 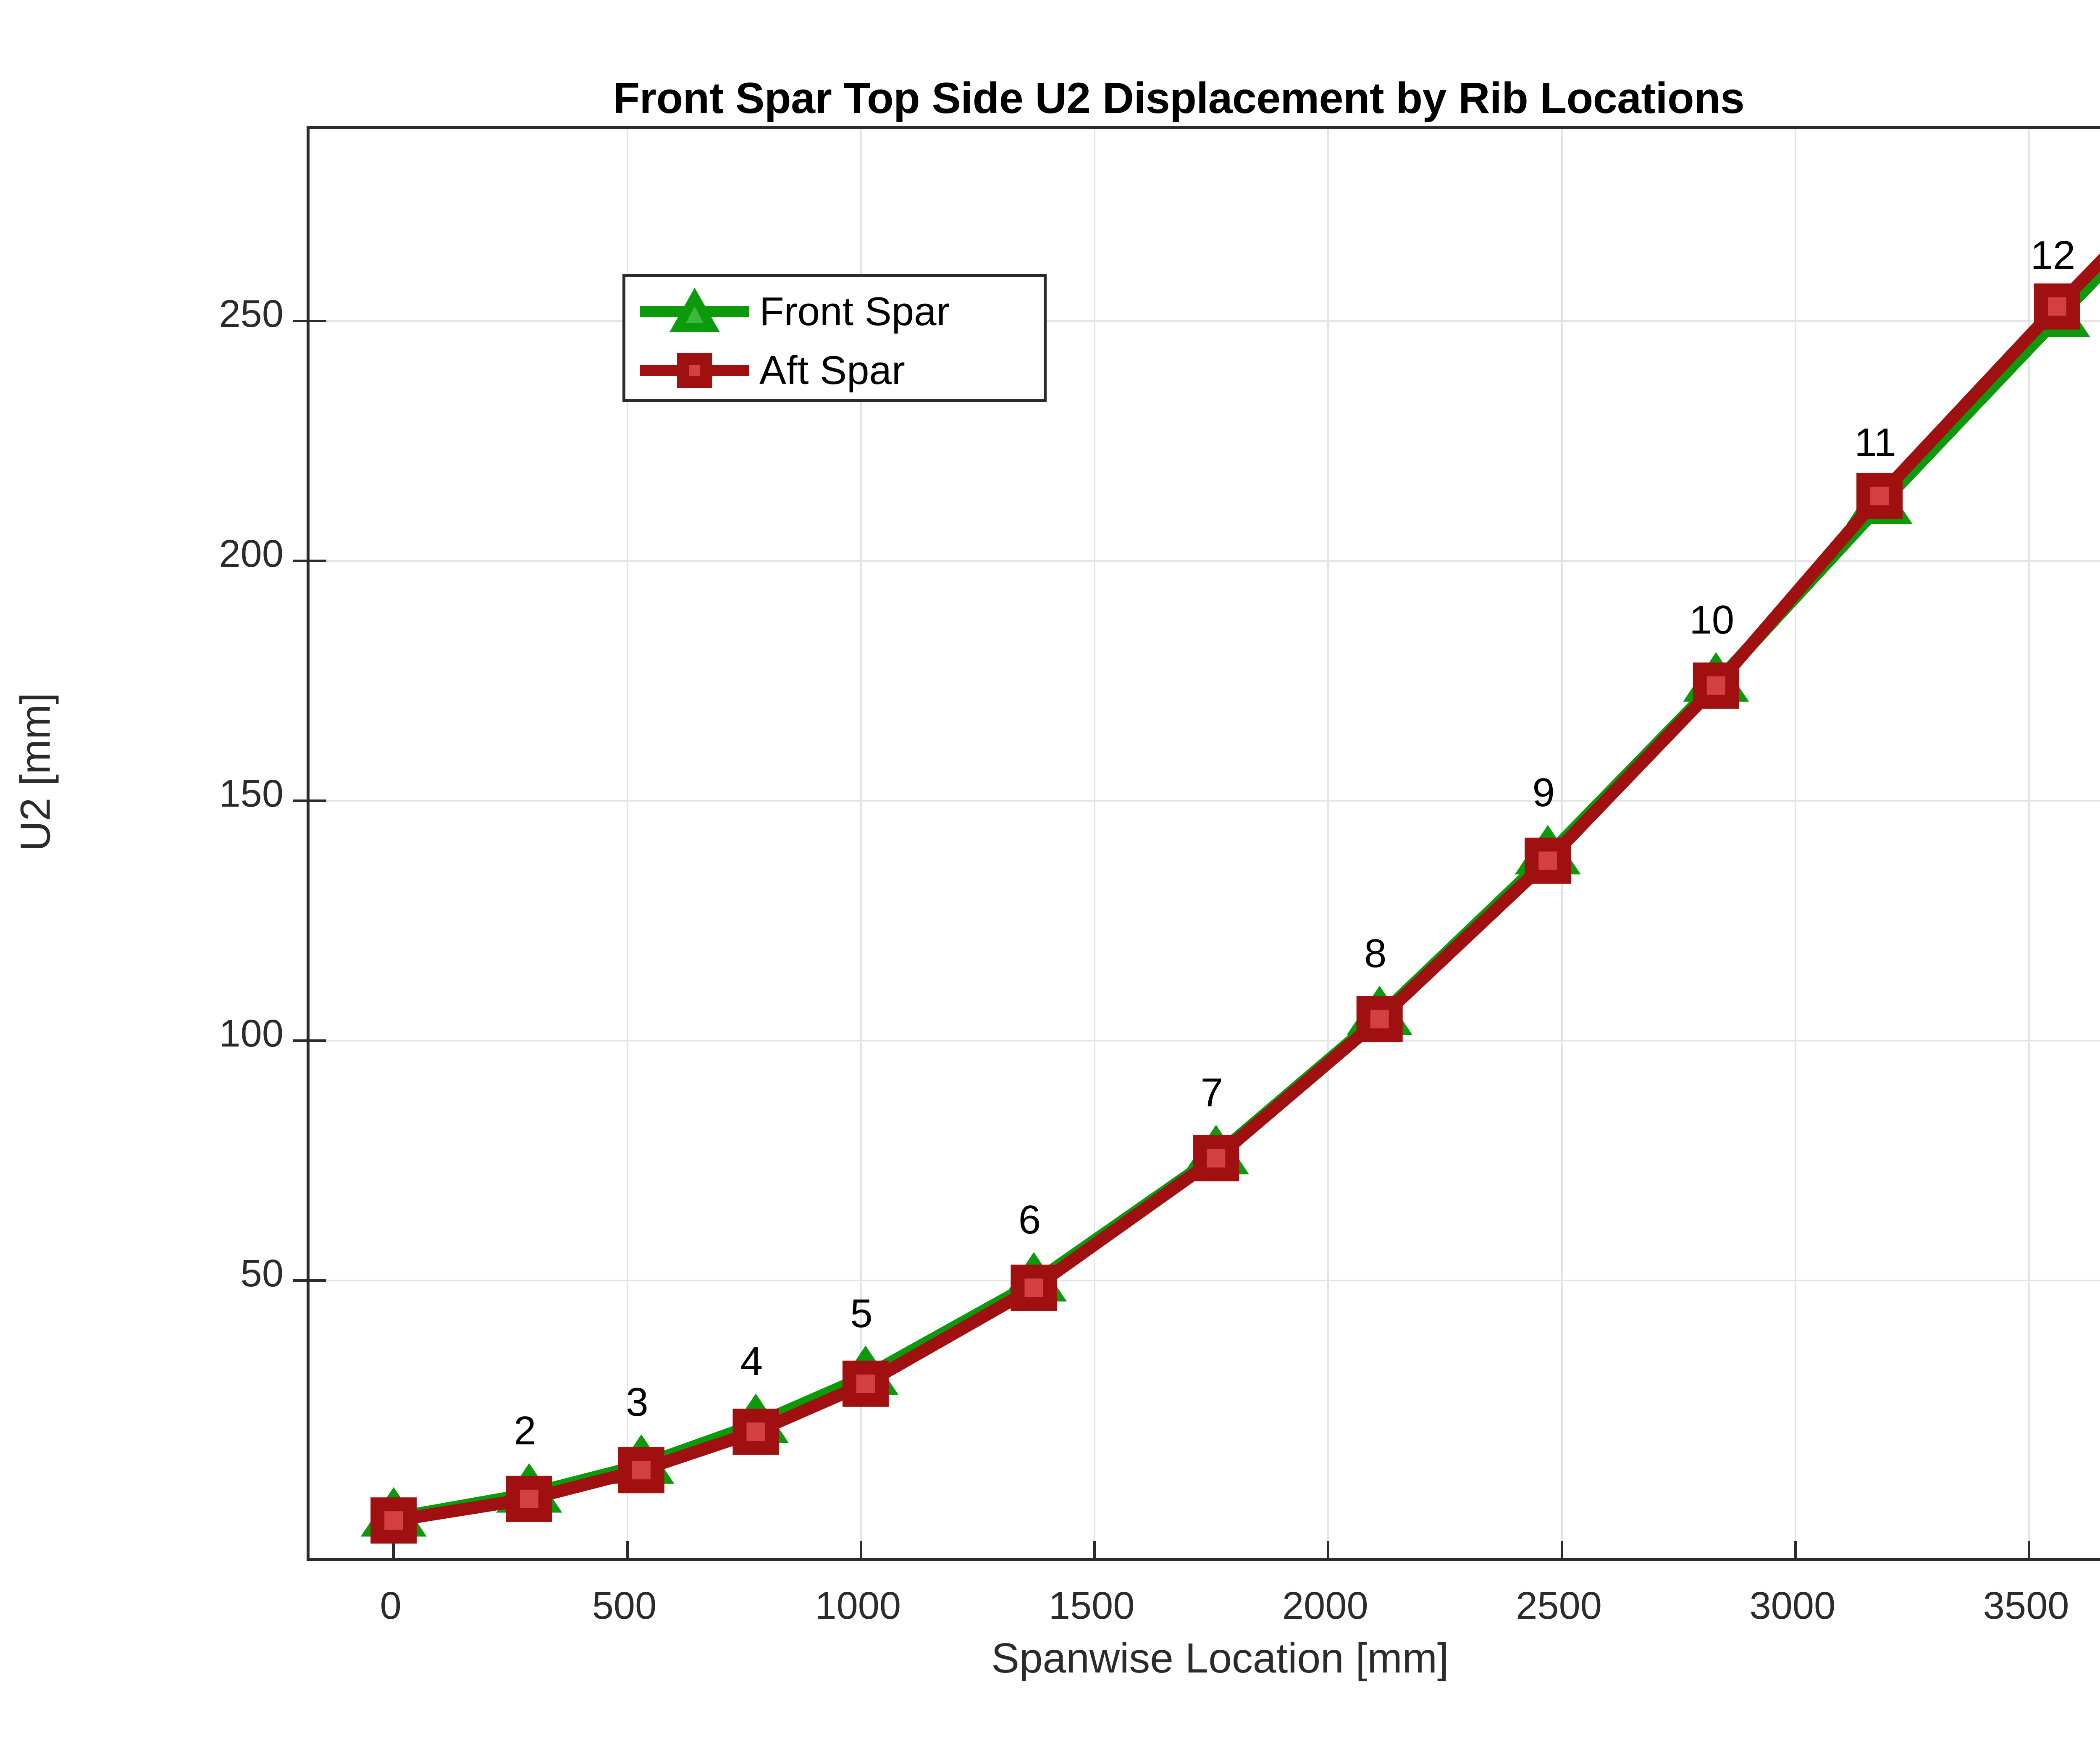 I want to click on legend-label-aft-spar: Aft Spar, so click(x=832, y=370).